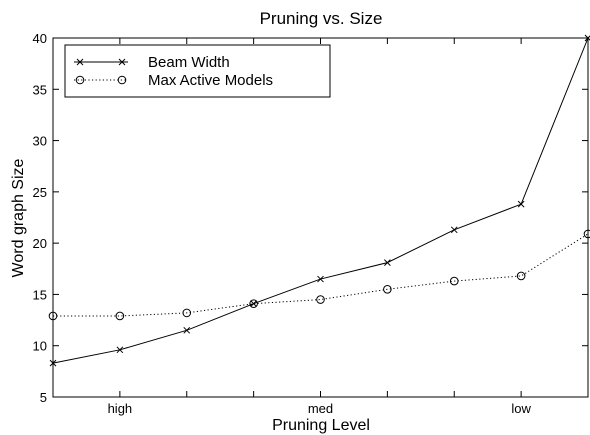 This screenshot has height=435, width=590. What do you see at coordinates (40, 141) in the screenshot?
I see `y-tick-label: 30` at bounding box center [40, 141].